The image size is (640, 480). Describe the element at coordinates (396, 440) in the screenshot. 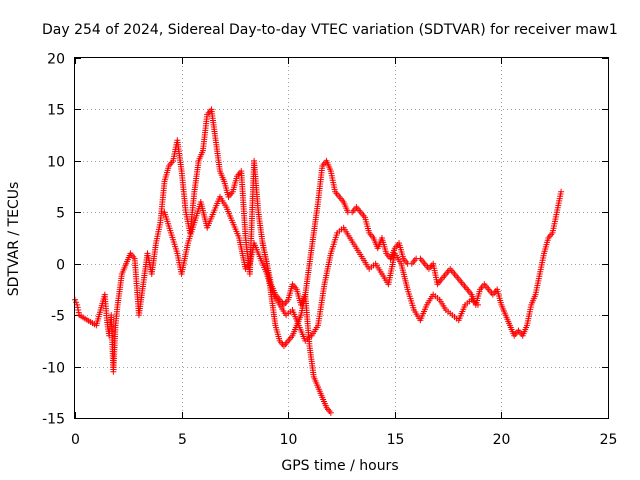

I see `x-tick-label: 15` at that location.